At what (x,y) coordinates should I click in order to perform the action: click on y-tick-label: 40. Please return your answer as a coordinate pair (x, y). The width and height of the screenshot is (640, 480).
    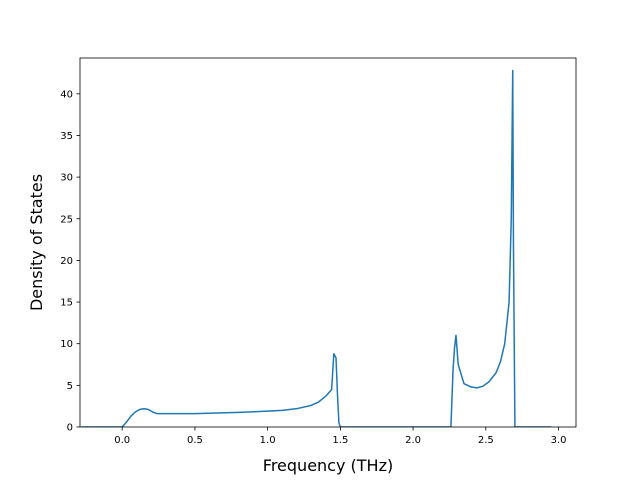
    Looking at the image, I should click on (66, 94).